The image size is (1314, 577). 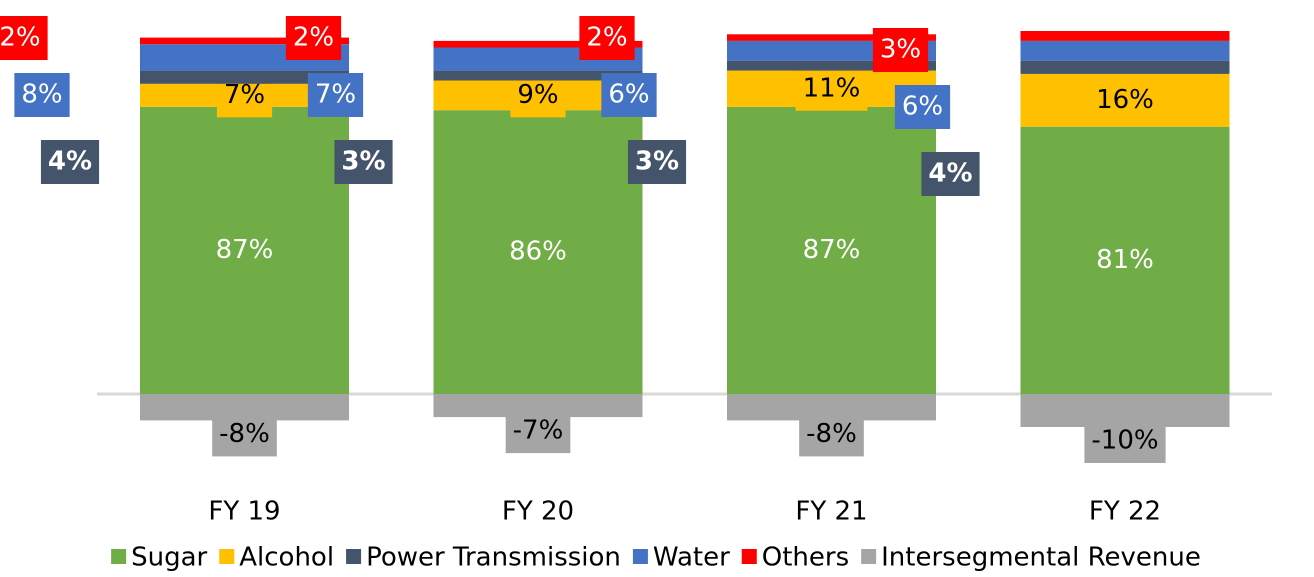 I want to click on data-label: 11%, so click(x=832, y=88).